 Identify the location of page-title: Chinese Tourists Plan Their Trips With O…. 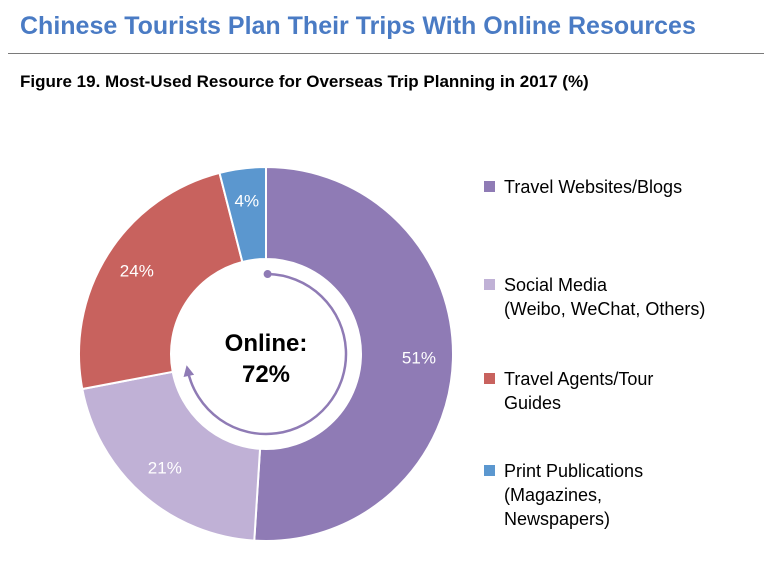
(358, 26).